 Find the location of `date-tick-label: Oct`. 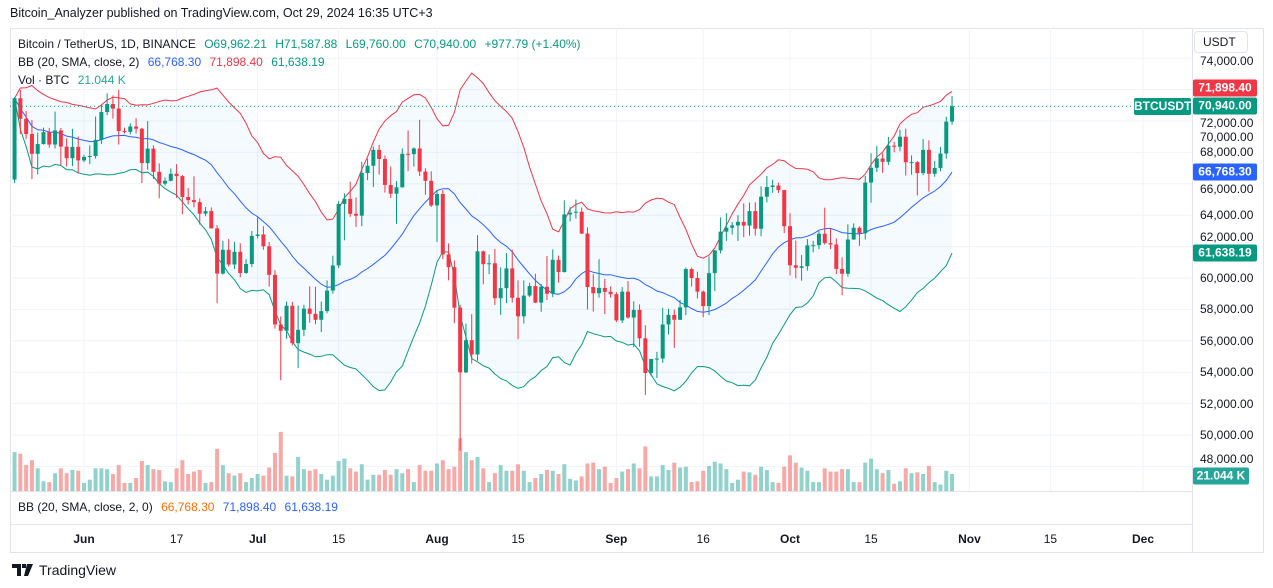

date-tick-label: Oct is located at coordinates (790, 539).